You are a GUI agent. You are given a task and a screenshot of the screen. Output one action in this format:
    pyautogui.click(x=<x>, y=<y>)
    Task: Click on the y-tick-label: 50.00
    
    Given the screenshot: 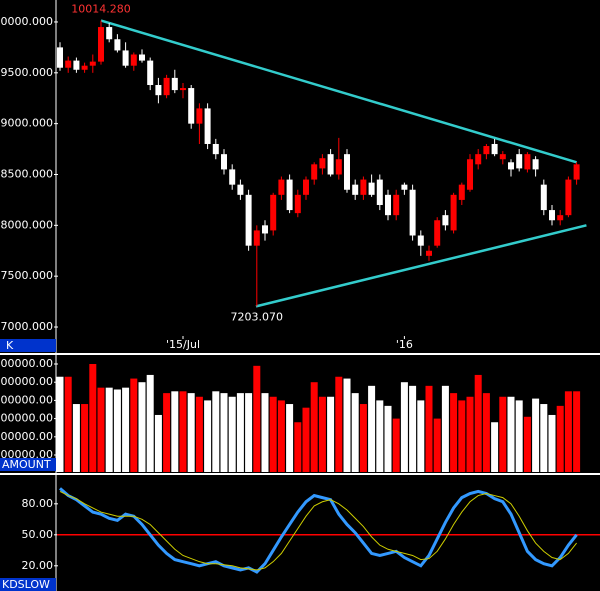 What is the action you would take?
    pyautogui.click(x=38, y=534)
    